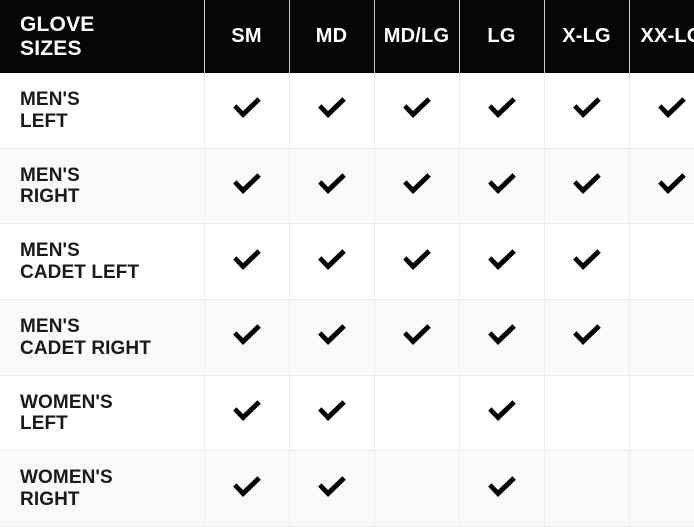 This screenshot has height=527, width=694. I want to click on table-row: WOMEN'S RIGHT, so click(347, 489).